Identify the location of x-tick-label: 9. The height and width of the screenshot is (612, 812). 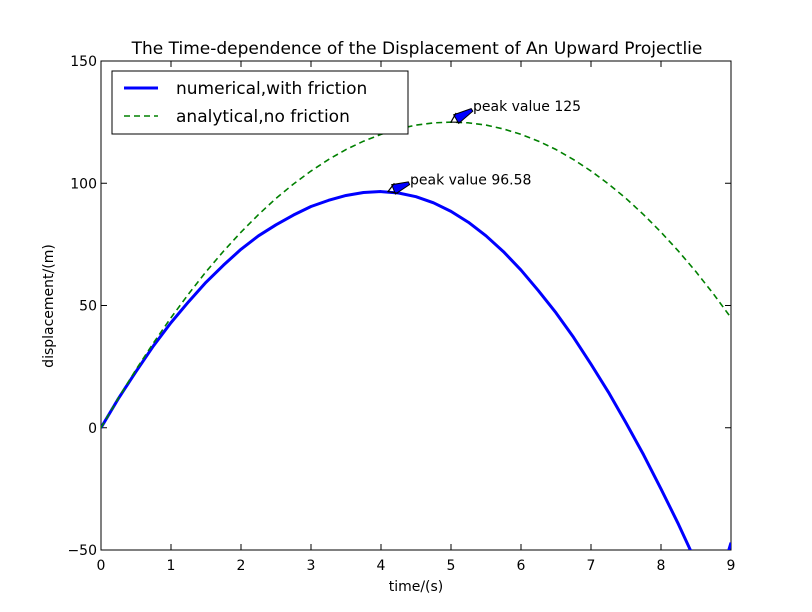
(731, 566).